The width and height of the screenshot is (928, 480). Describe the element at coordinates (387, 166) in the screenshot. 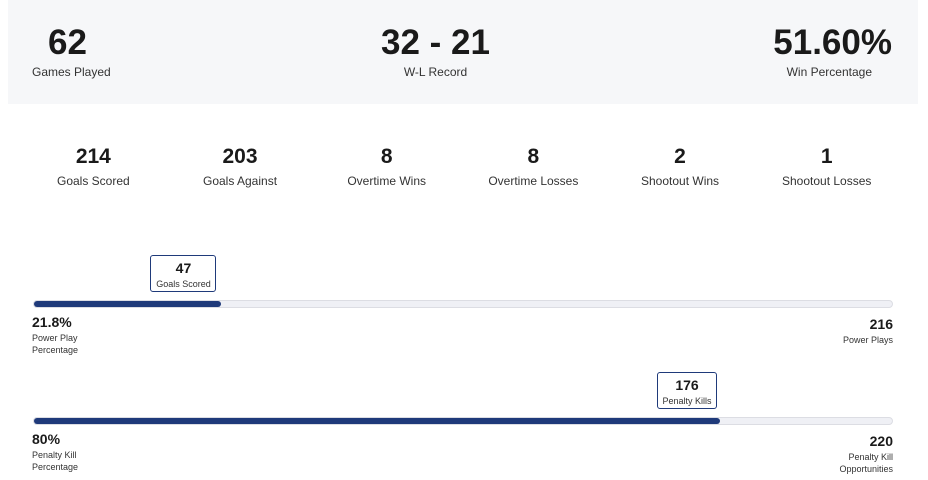

I see `stat-overtime-wins: 8 Overtime Wins` at that location.